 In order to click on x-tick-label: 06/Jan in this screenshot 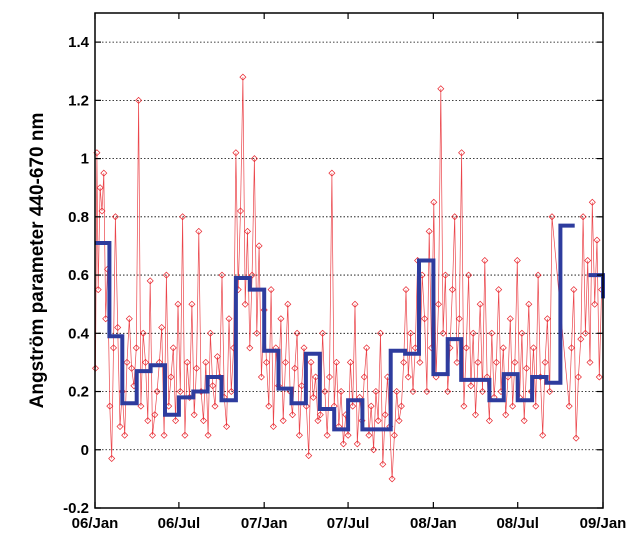, I will do `click(95, 523)`.